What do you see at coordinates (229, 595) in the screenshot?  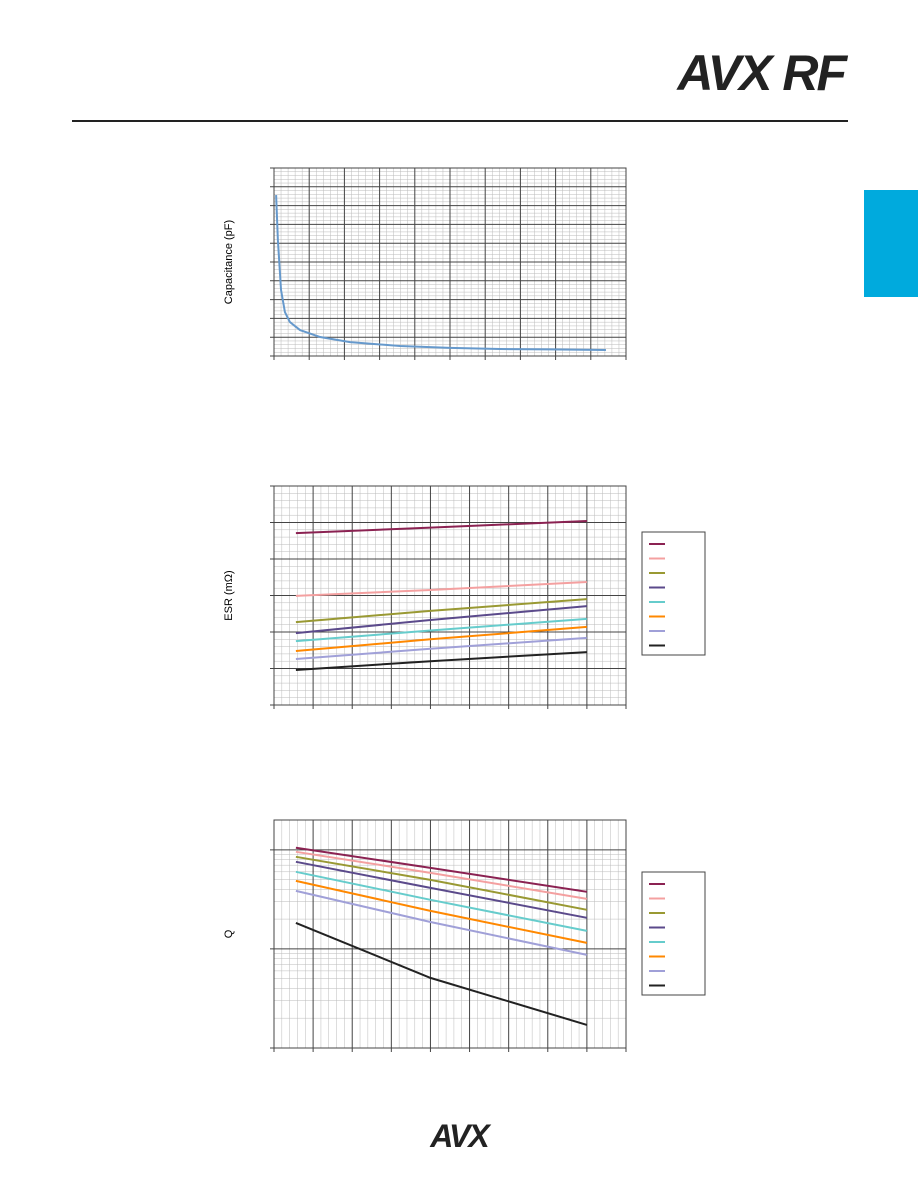 I see `y-axis-label: ESR (mΩ)` at bounding box center [229, 595].